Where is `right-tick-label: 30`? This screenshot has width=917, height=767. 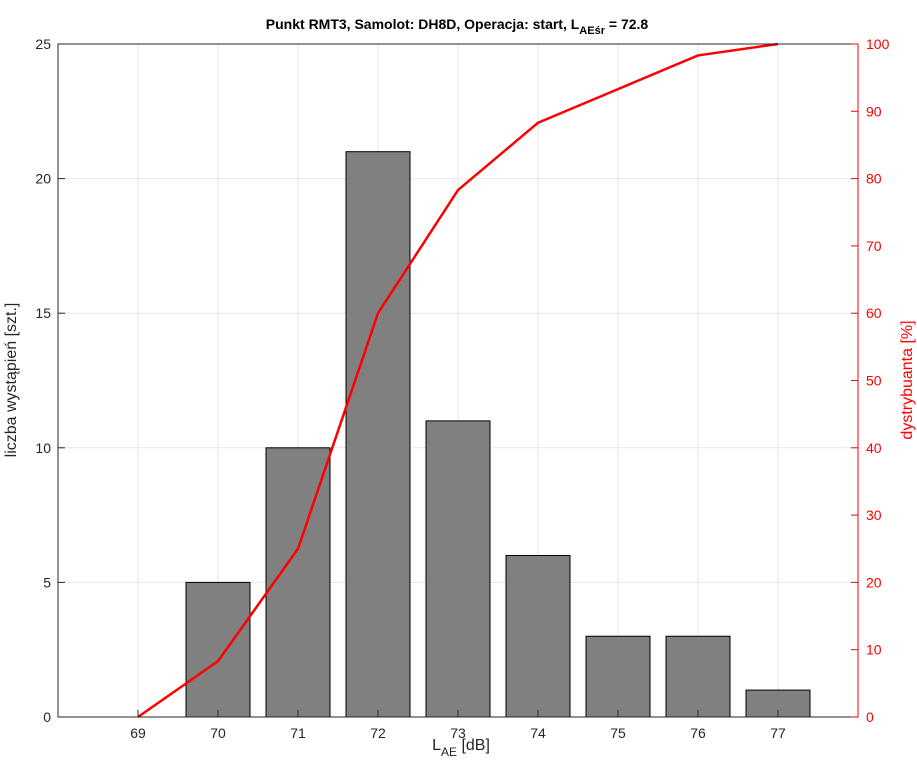
right-tick-label: 30 is located at coordinates (874, 515).